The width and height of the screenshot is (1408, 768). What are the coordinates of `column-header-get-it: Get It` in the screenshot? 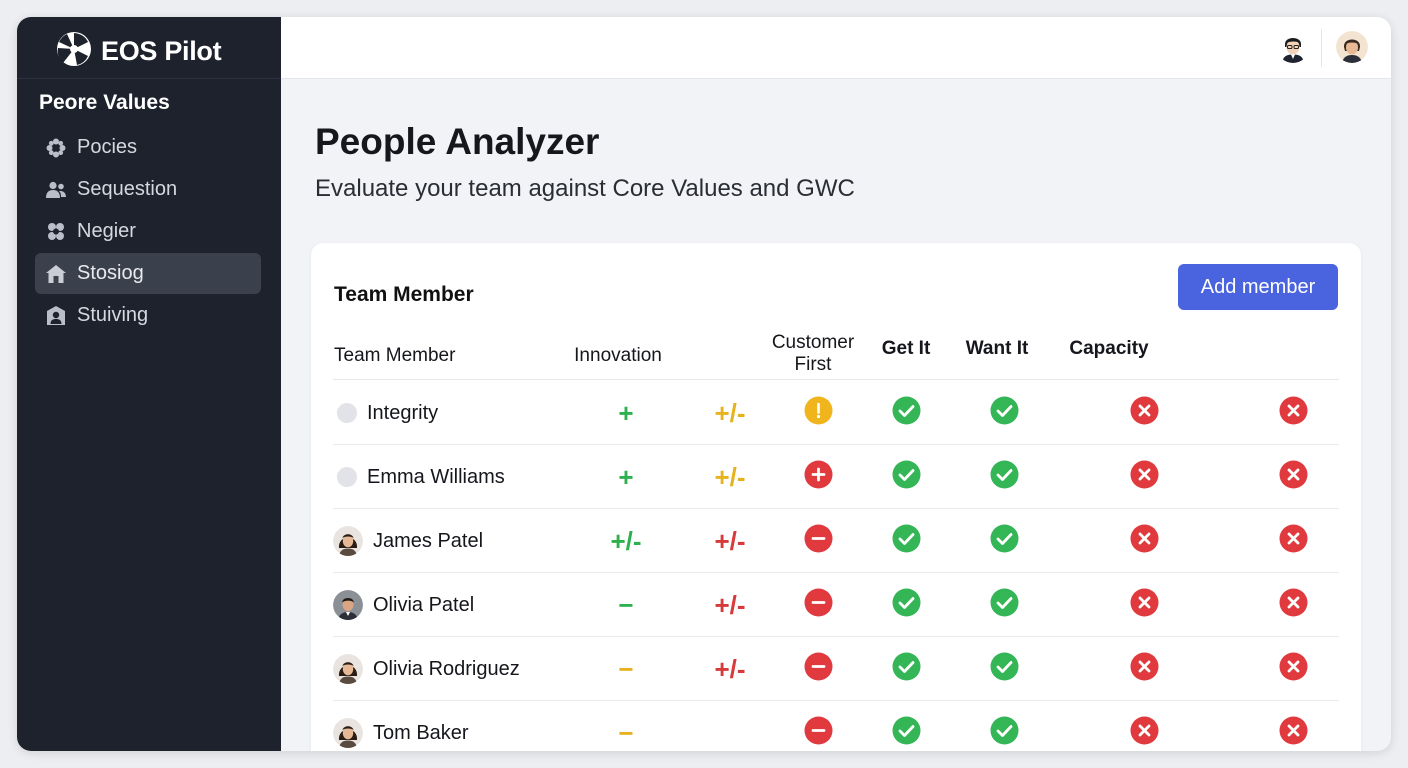 It's located at (906, 348).